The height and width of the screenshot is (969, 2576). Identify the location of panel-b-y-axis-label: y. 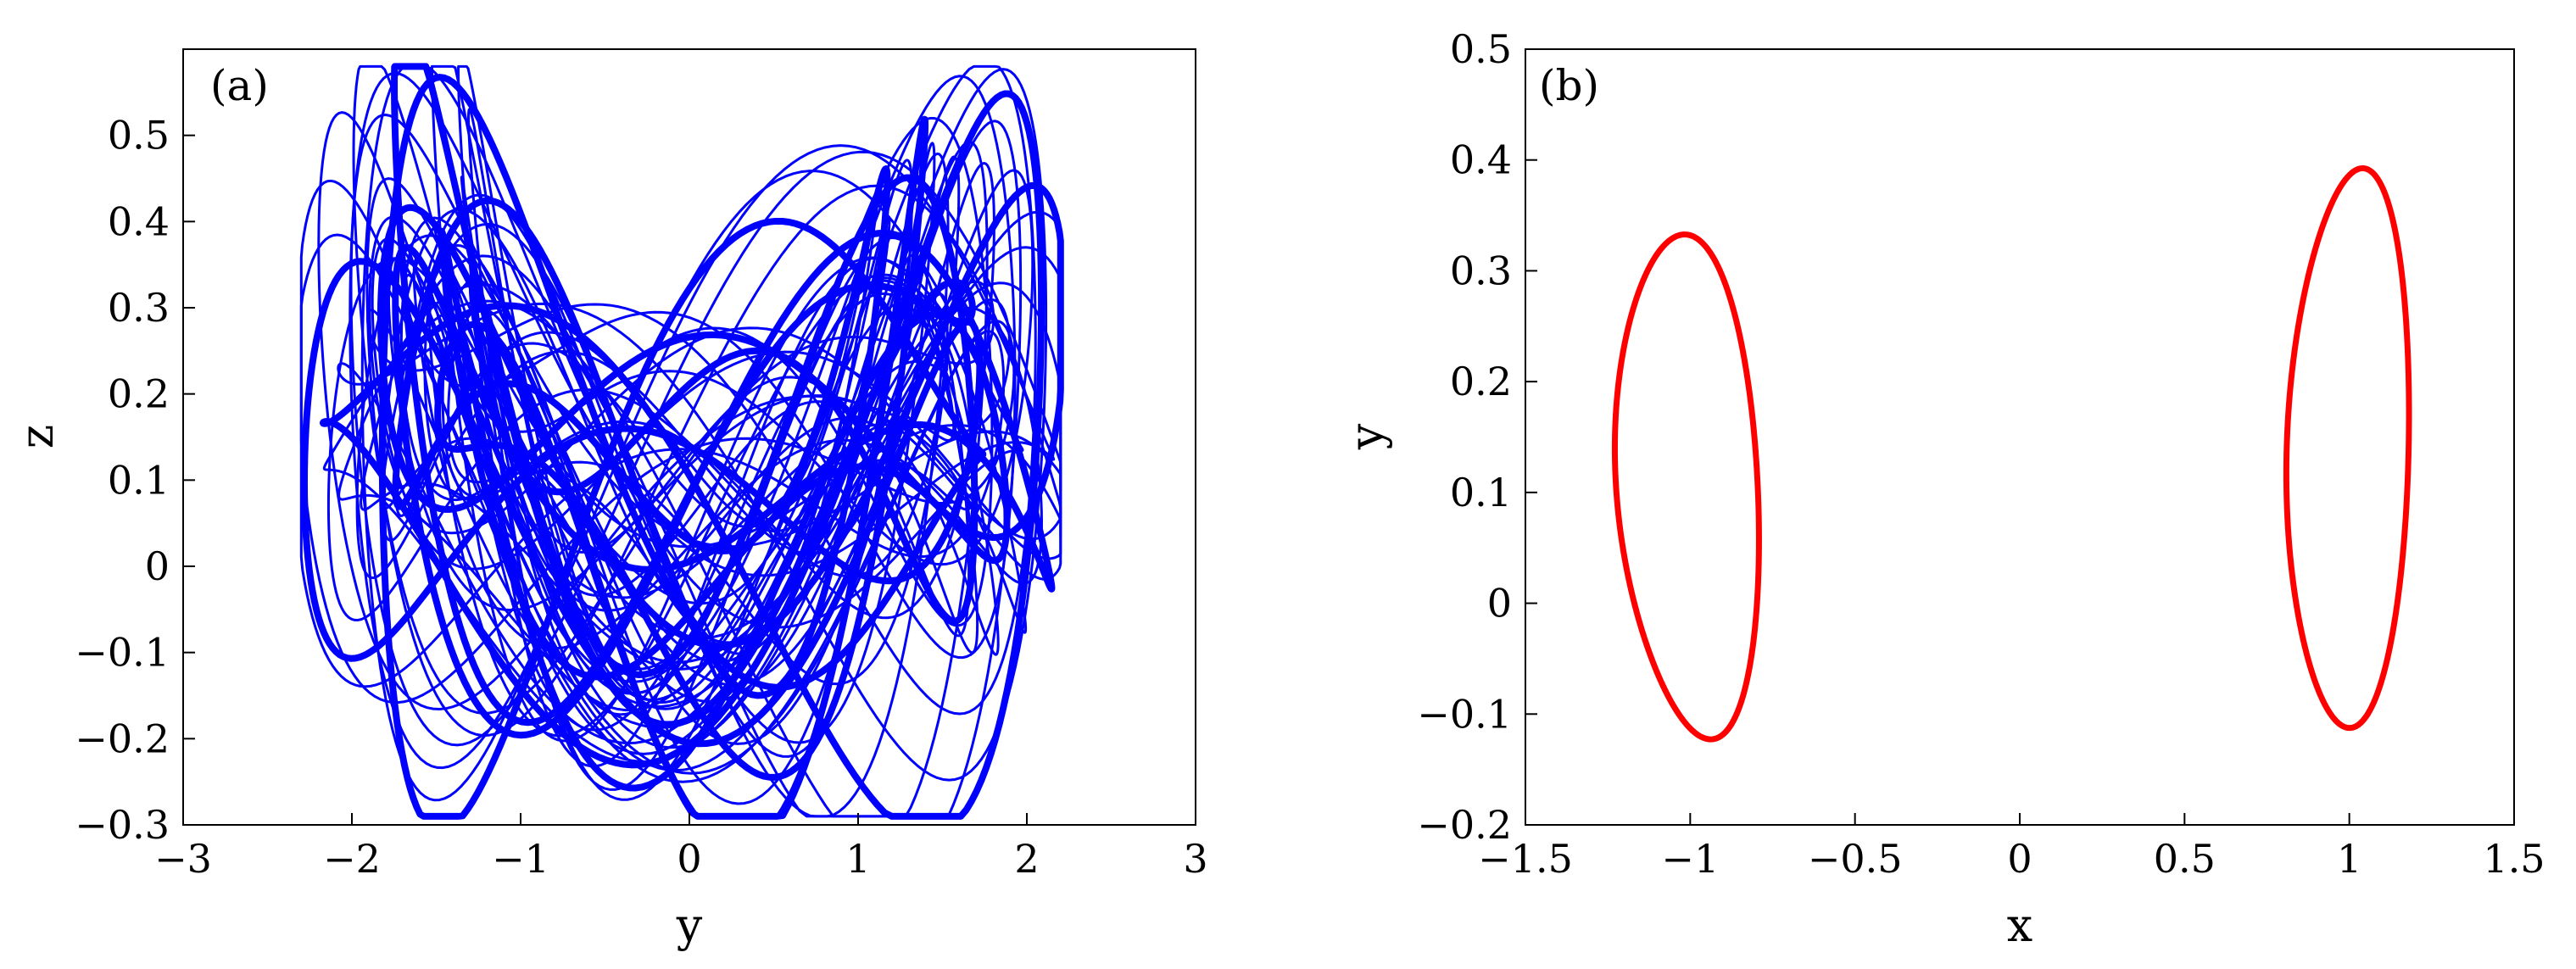
(1366, 436).